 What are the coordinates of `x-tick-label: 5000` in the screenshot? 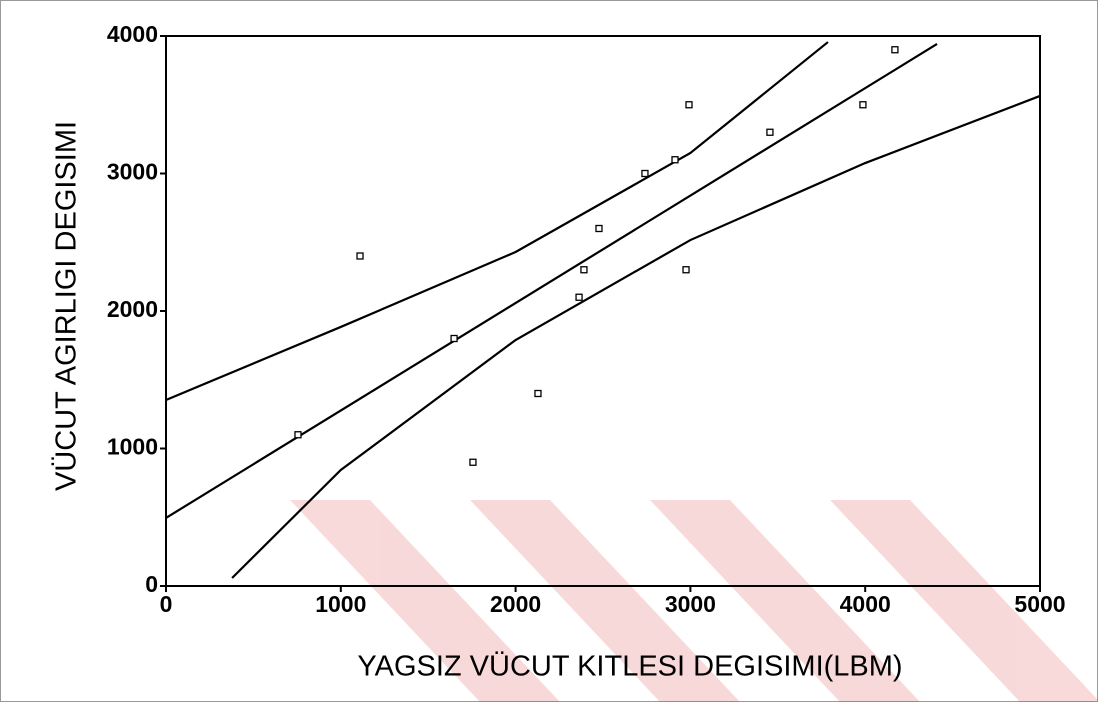 It's located at (1039, 604).